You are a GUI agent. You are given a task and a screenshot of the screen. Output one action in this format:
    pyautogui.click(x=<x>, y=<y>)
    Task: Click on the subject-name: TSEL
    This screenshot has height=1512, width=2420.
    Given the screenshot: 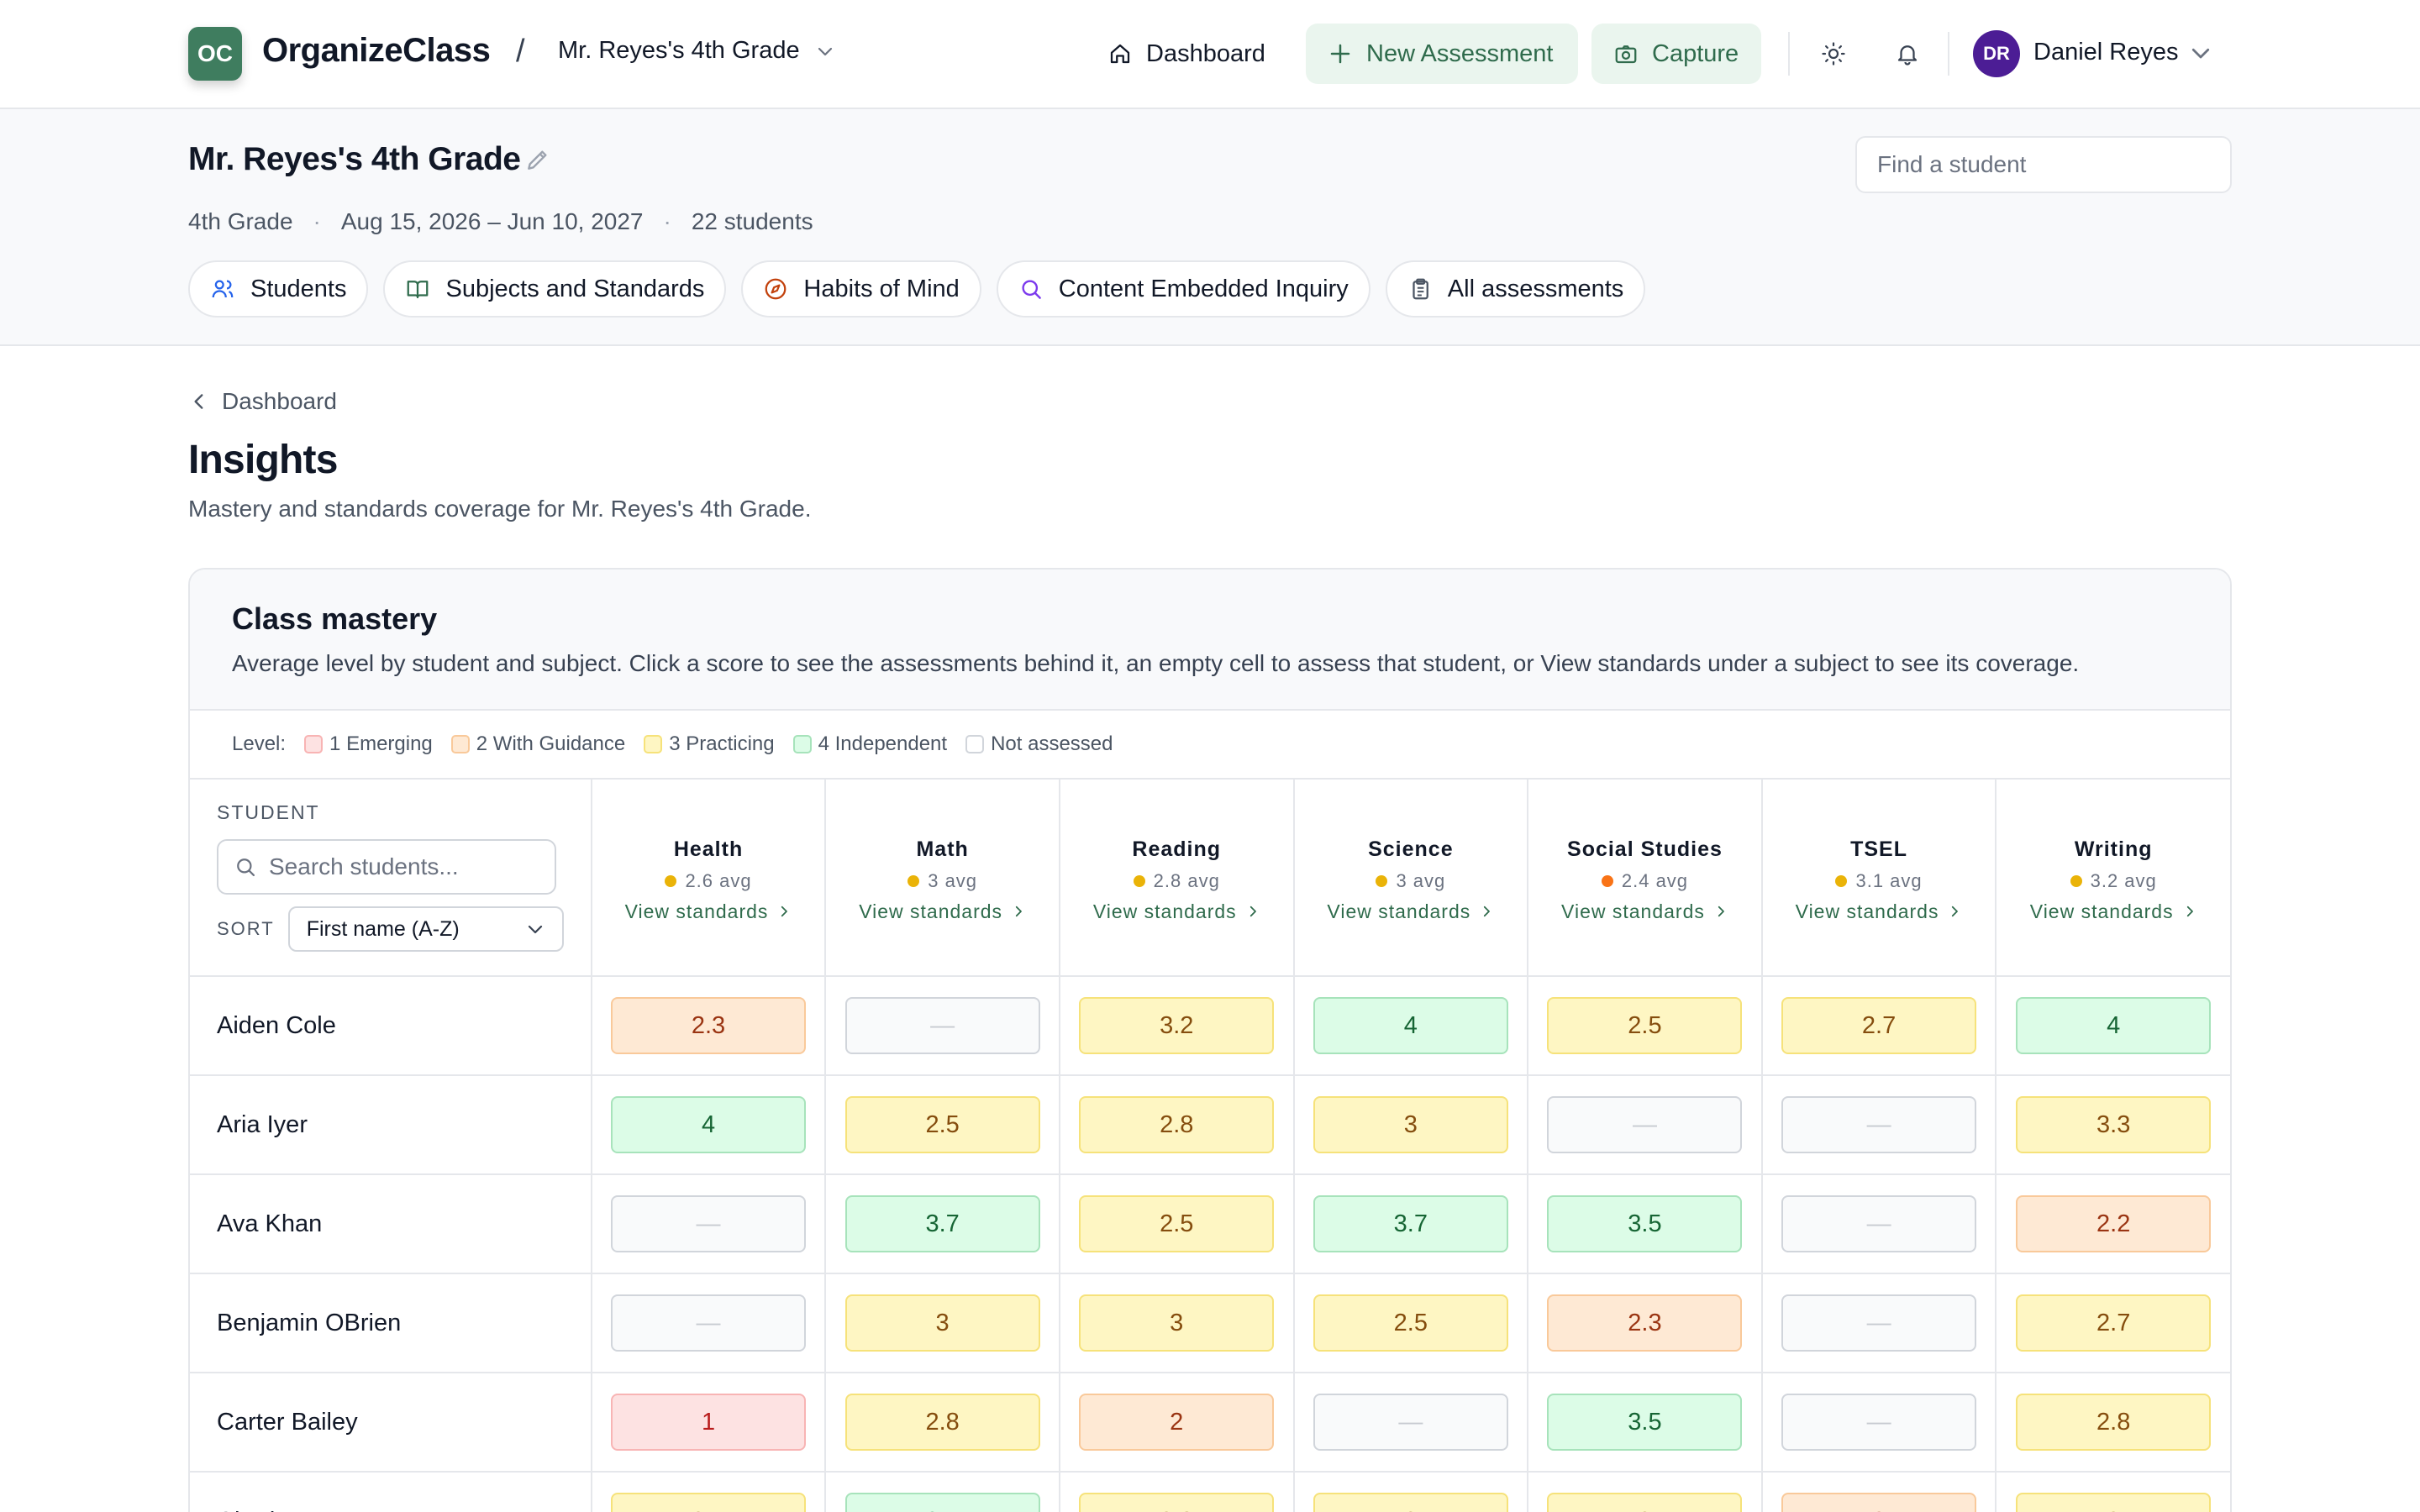 What is the action you would take?
    pyautogui.click(x=1879, y=849)
    